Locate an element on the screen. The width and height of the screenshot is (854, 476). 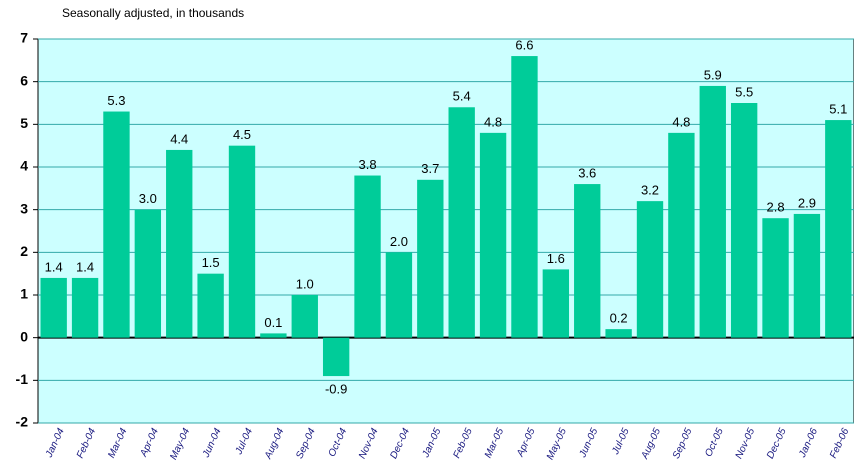
x-tick-label: Sep-04 is located at coordinates (306, 443).